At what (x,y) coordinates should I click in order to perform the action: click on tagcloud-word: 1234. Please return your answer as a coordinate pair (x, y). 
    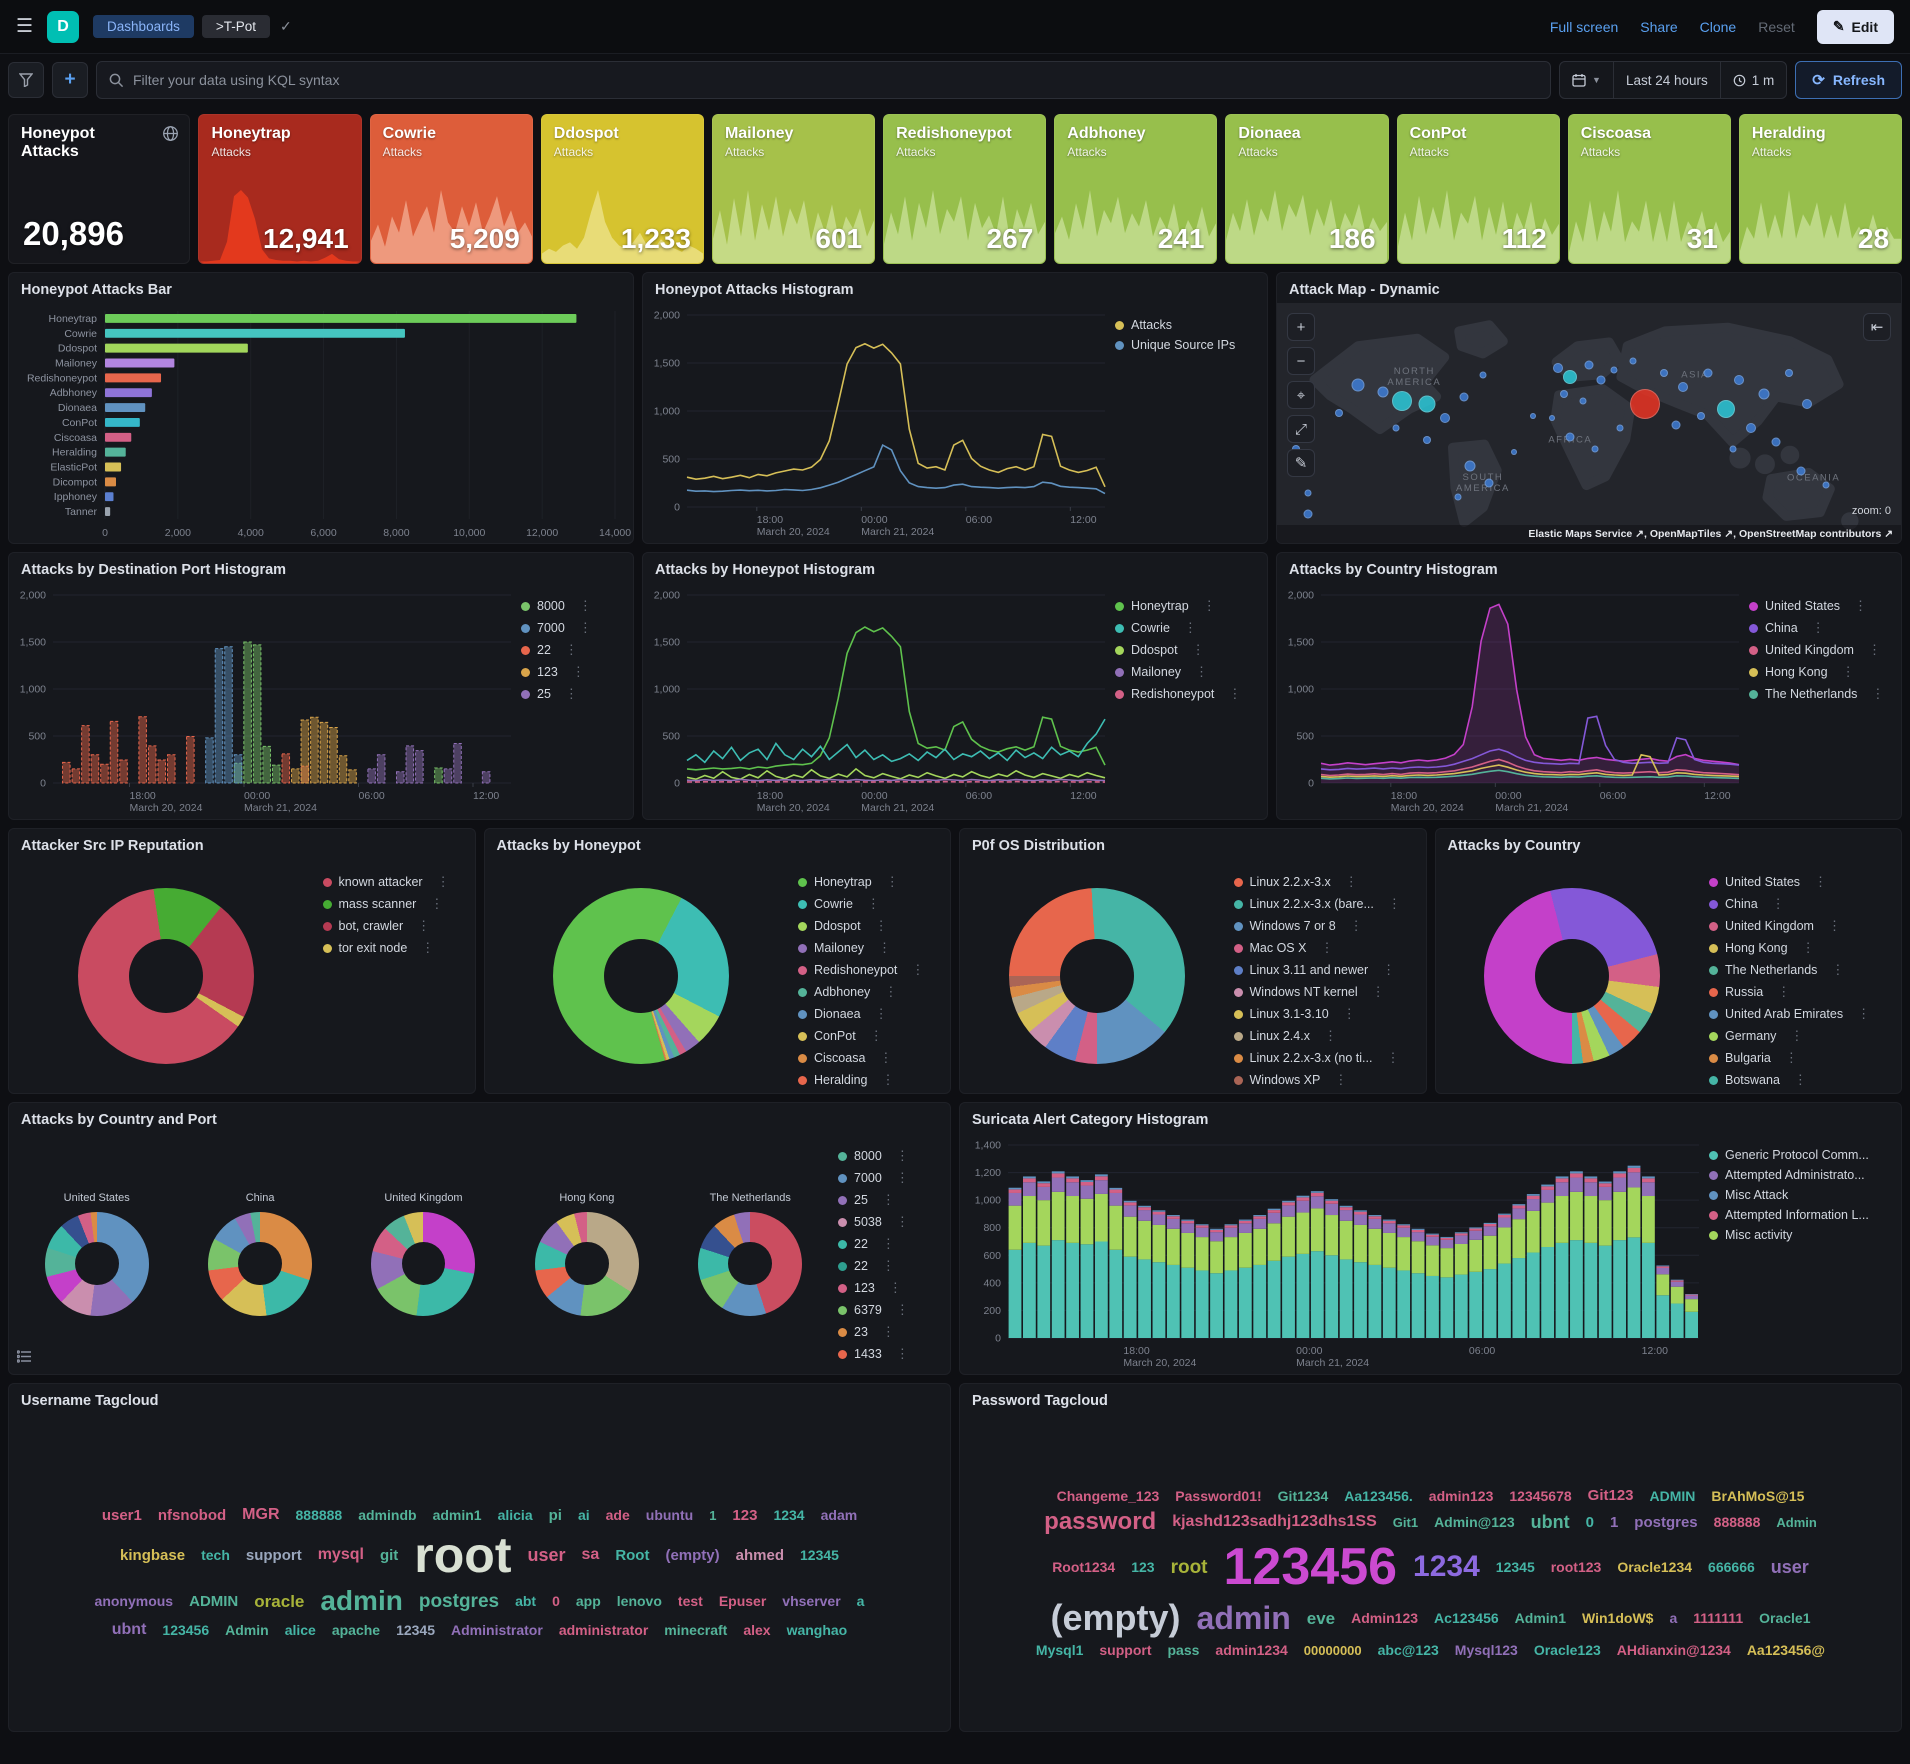
    Looking at the image, I should click on (1446, 1566).